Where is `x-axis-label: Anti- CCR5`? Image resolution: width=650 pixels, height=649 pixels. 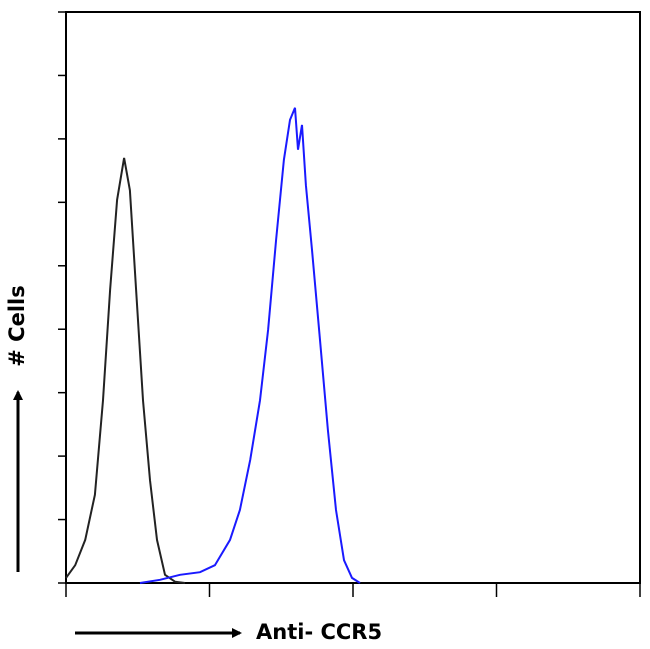 x-axis-label: Anti- CCR5 is located at coordinates (319, 632).